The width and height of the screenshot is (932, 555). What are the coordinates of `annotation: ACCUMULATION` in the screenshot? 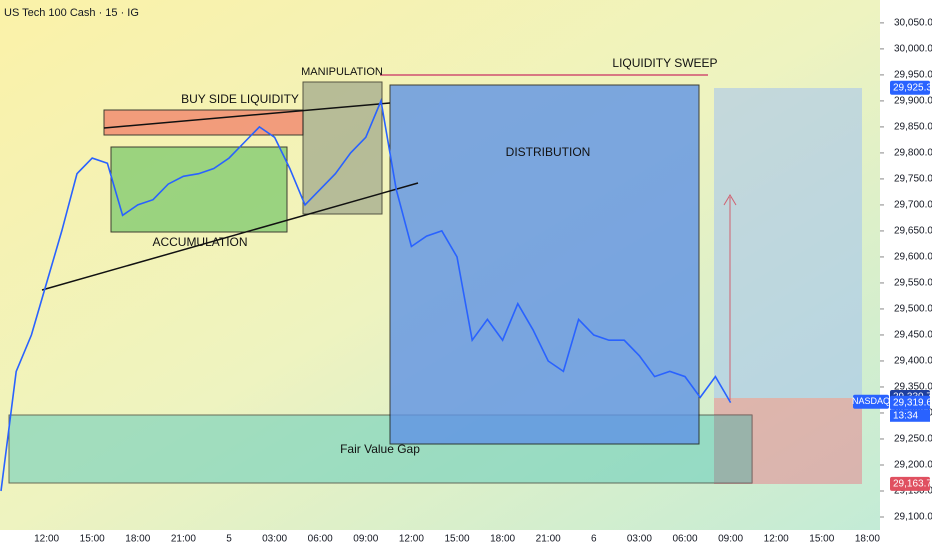 It's located at (199, 242).